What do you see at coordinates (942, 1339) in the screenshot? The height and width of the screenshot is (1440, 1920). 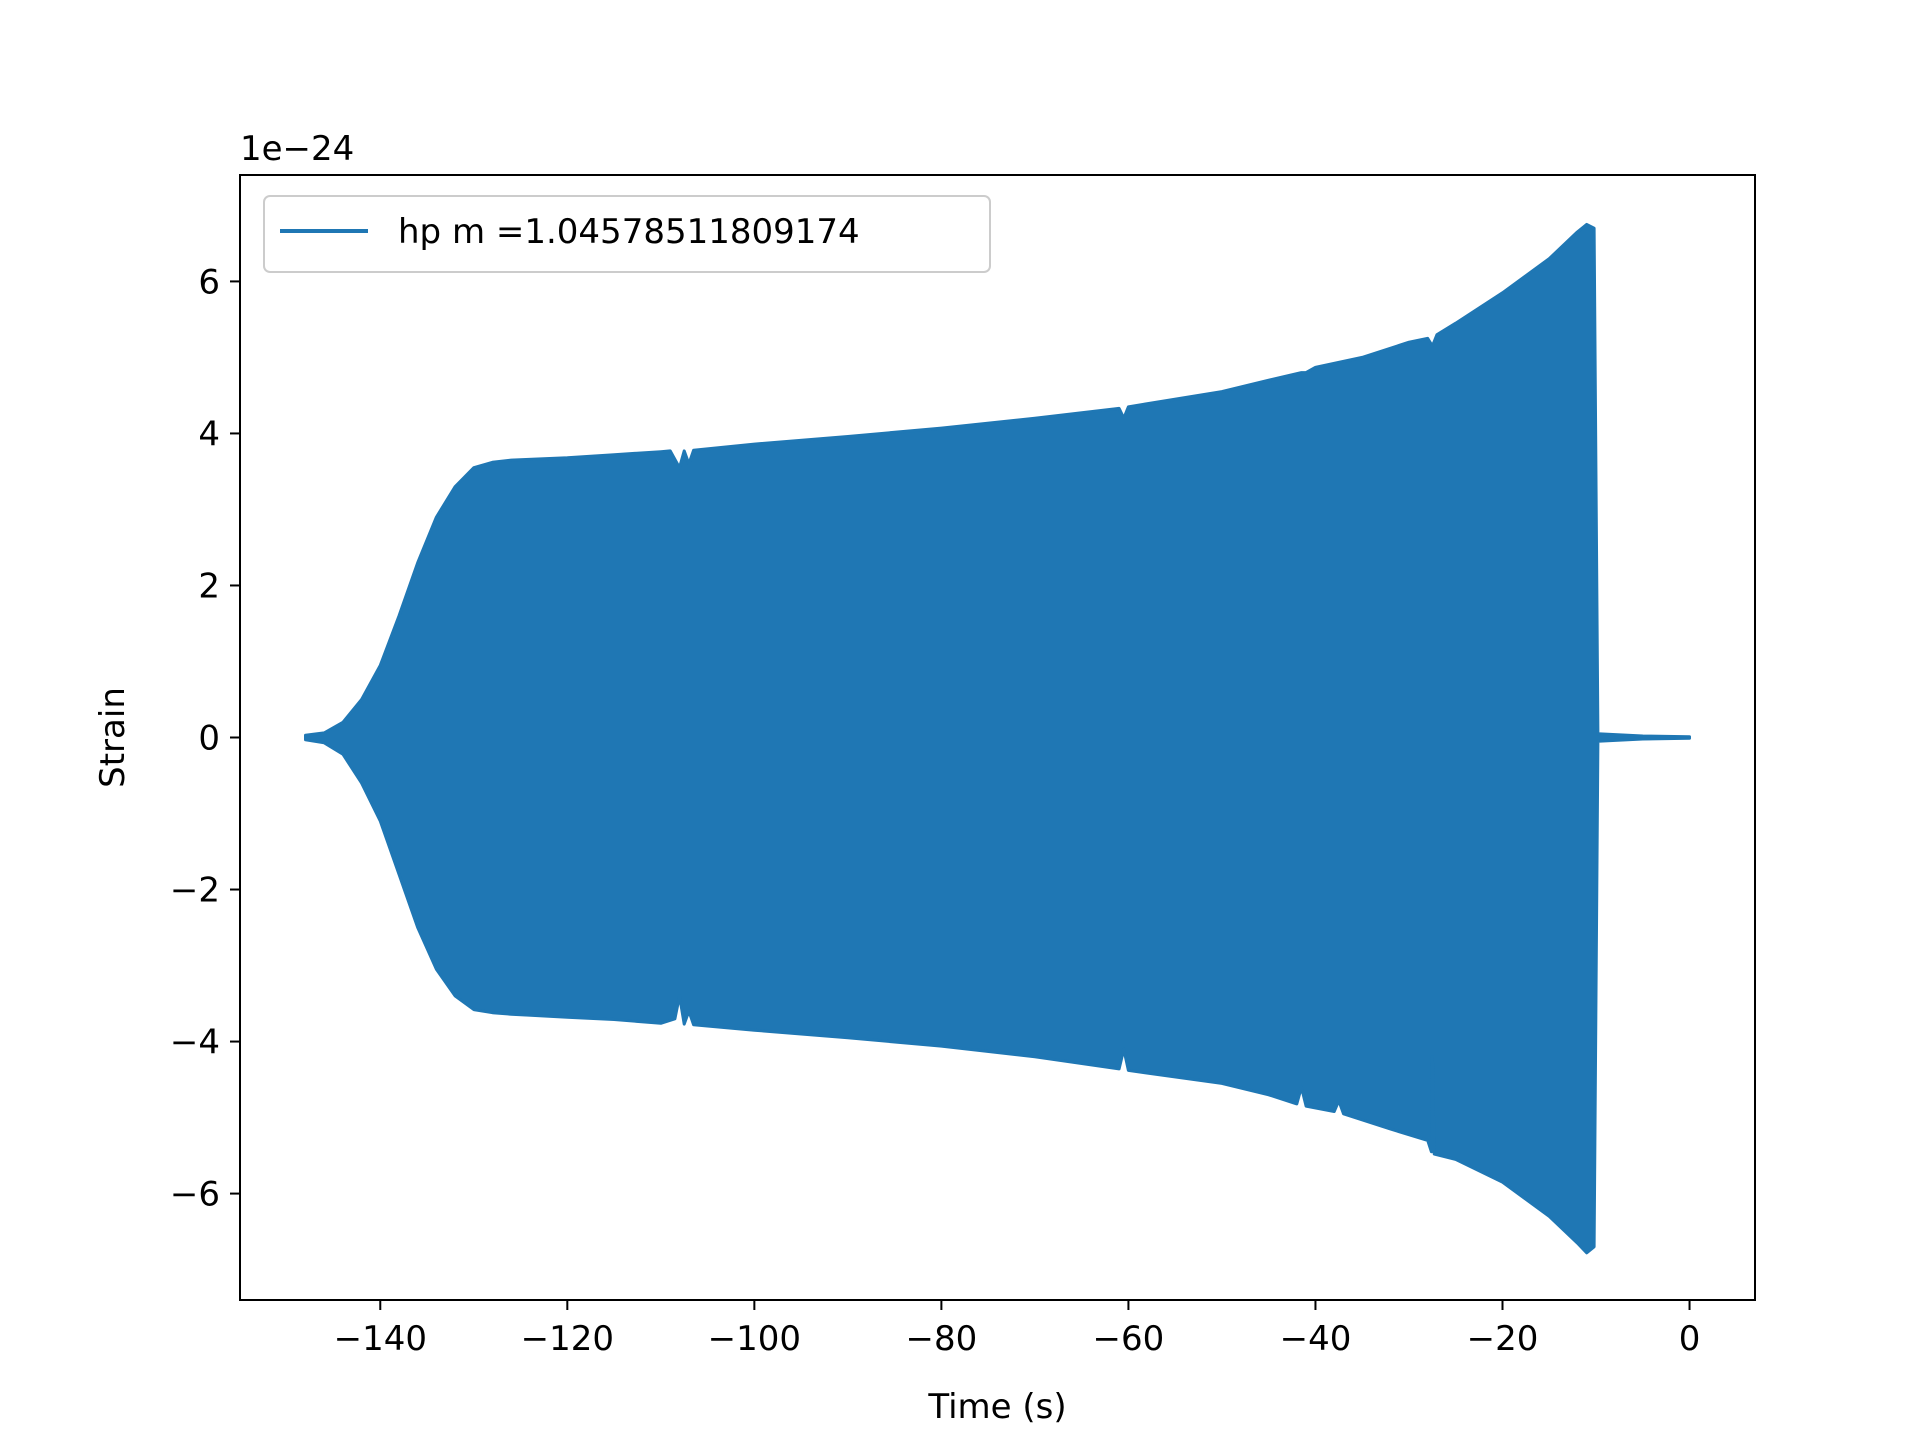 I see `x-tick-label: −80` at bounding box center [942, 1339].